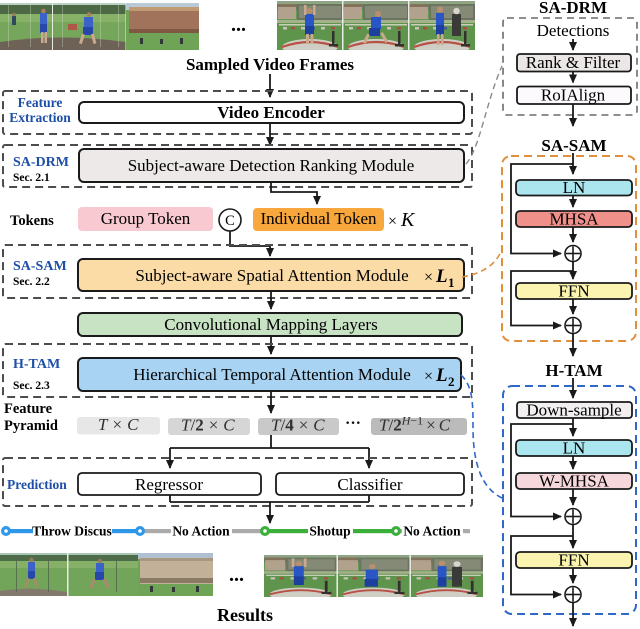  Describe the element at coordinates (40, 117) in the screenshot. I see `svg-text: Extraction` at that location.